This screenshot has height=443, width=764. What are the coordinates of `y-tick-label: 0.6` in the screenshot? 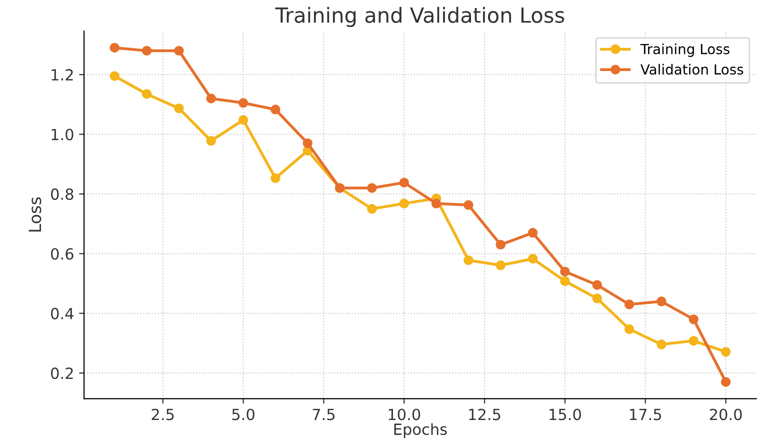 It's located at (62, 254).